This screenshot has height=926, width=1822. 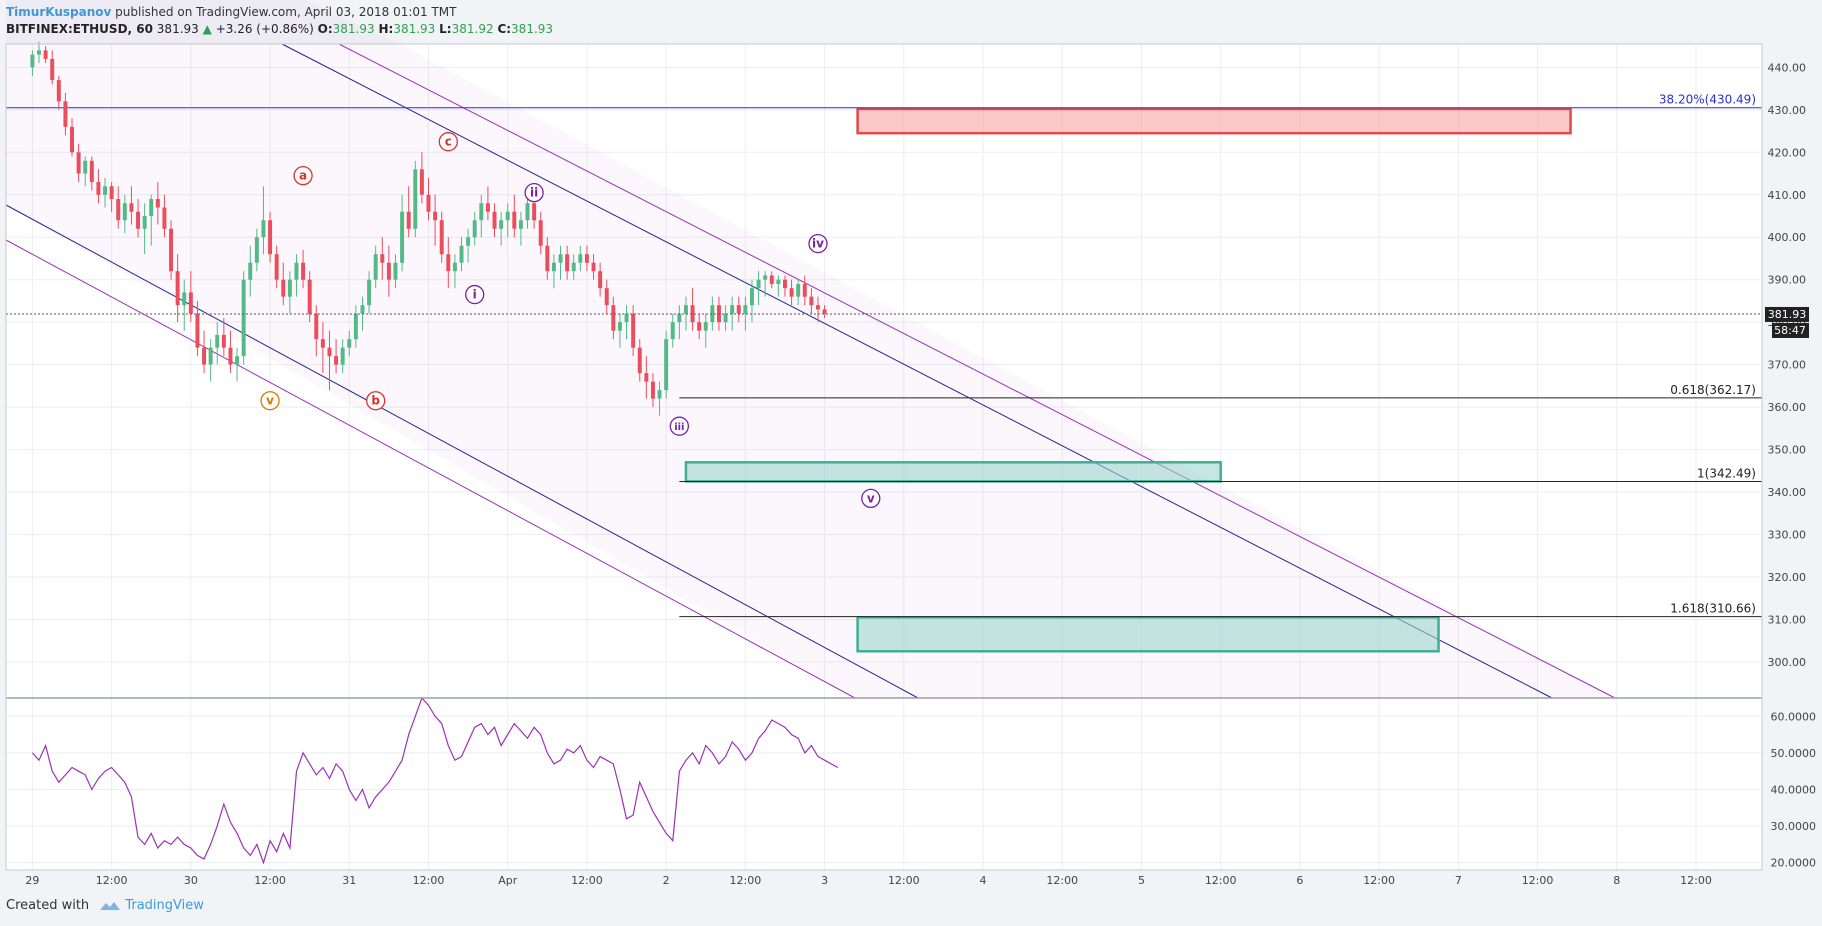 What do you see at coordinates (1787, 577) in the screenshot?
I see `price-tick-label: 320.00` at bounding box center [1787, 577].